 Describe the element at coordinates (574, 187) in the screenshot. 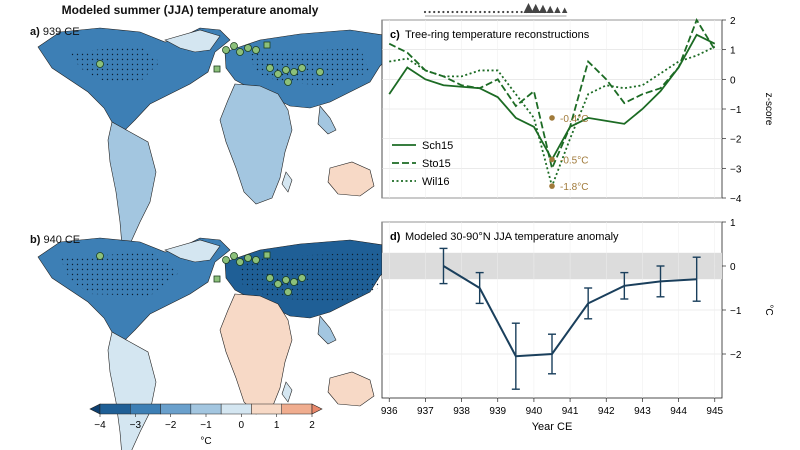

I see `annotation-label: -1.8°C` at that location.